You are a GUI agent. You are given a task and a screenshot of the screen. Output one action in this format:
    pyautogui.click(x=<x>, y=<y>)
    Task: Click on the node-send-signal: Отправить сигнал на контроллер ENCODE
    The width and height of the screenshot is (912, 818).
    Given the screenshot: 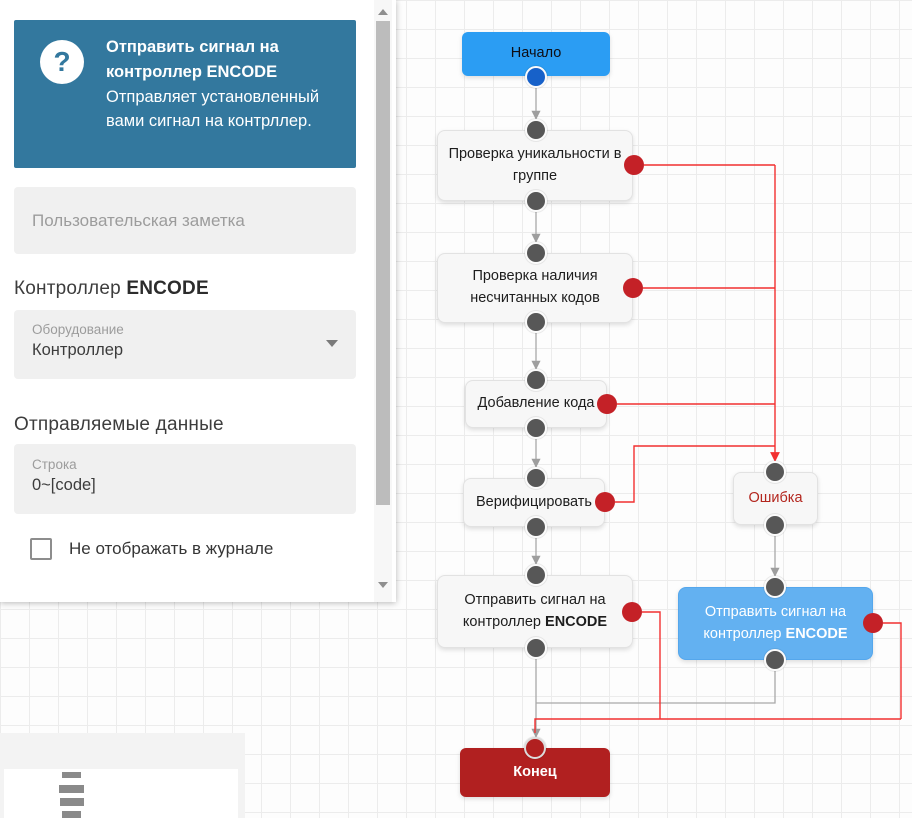 What is the action you would take?
    pyautogui.click(x=535, y=611)
    